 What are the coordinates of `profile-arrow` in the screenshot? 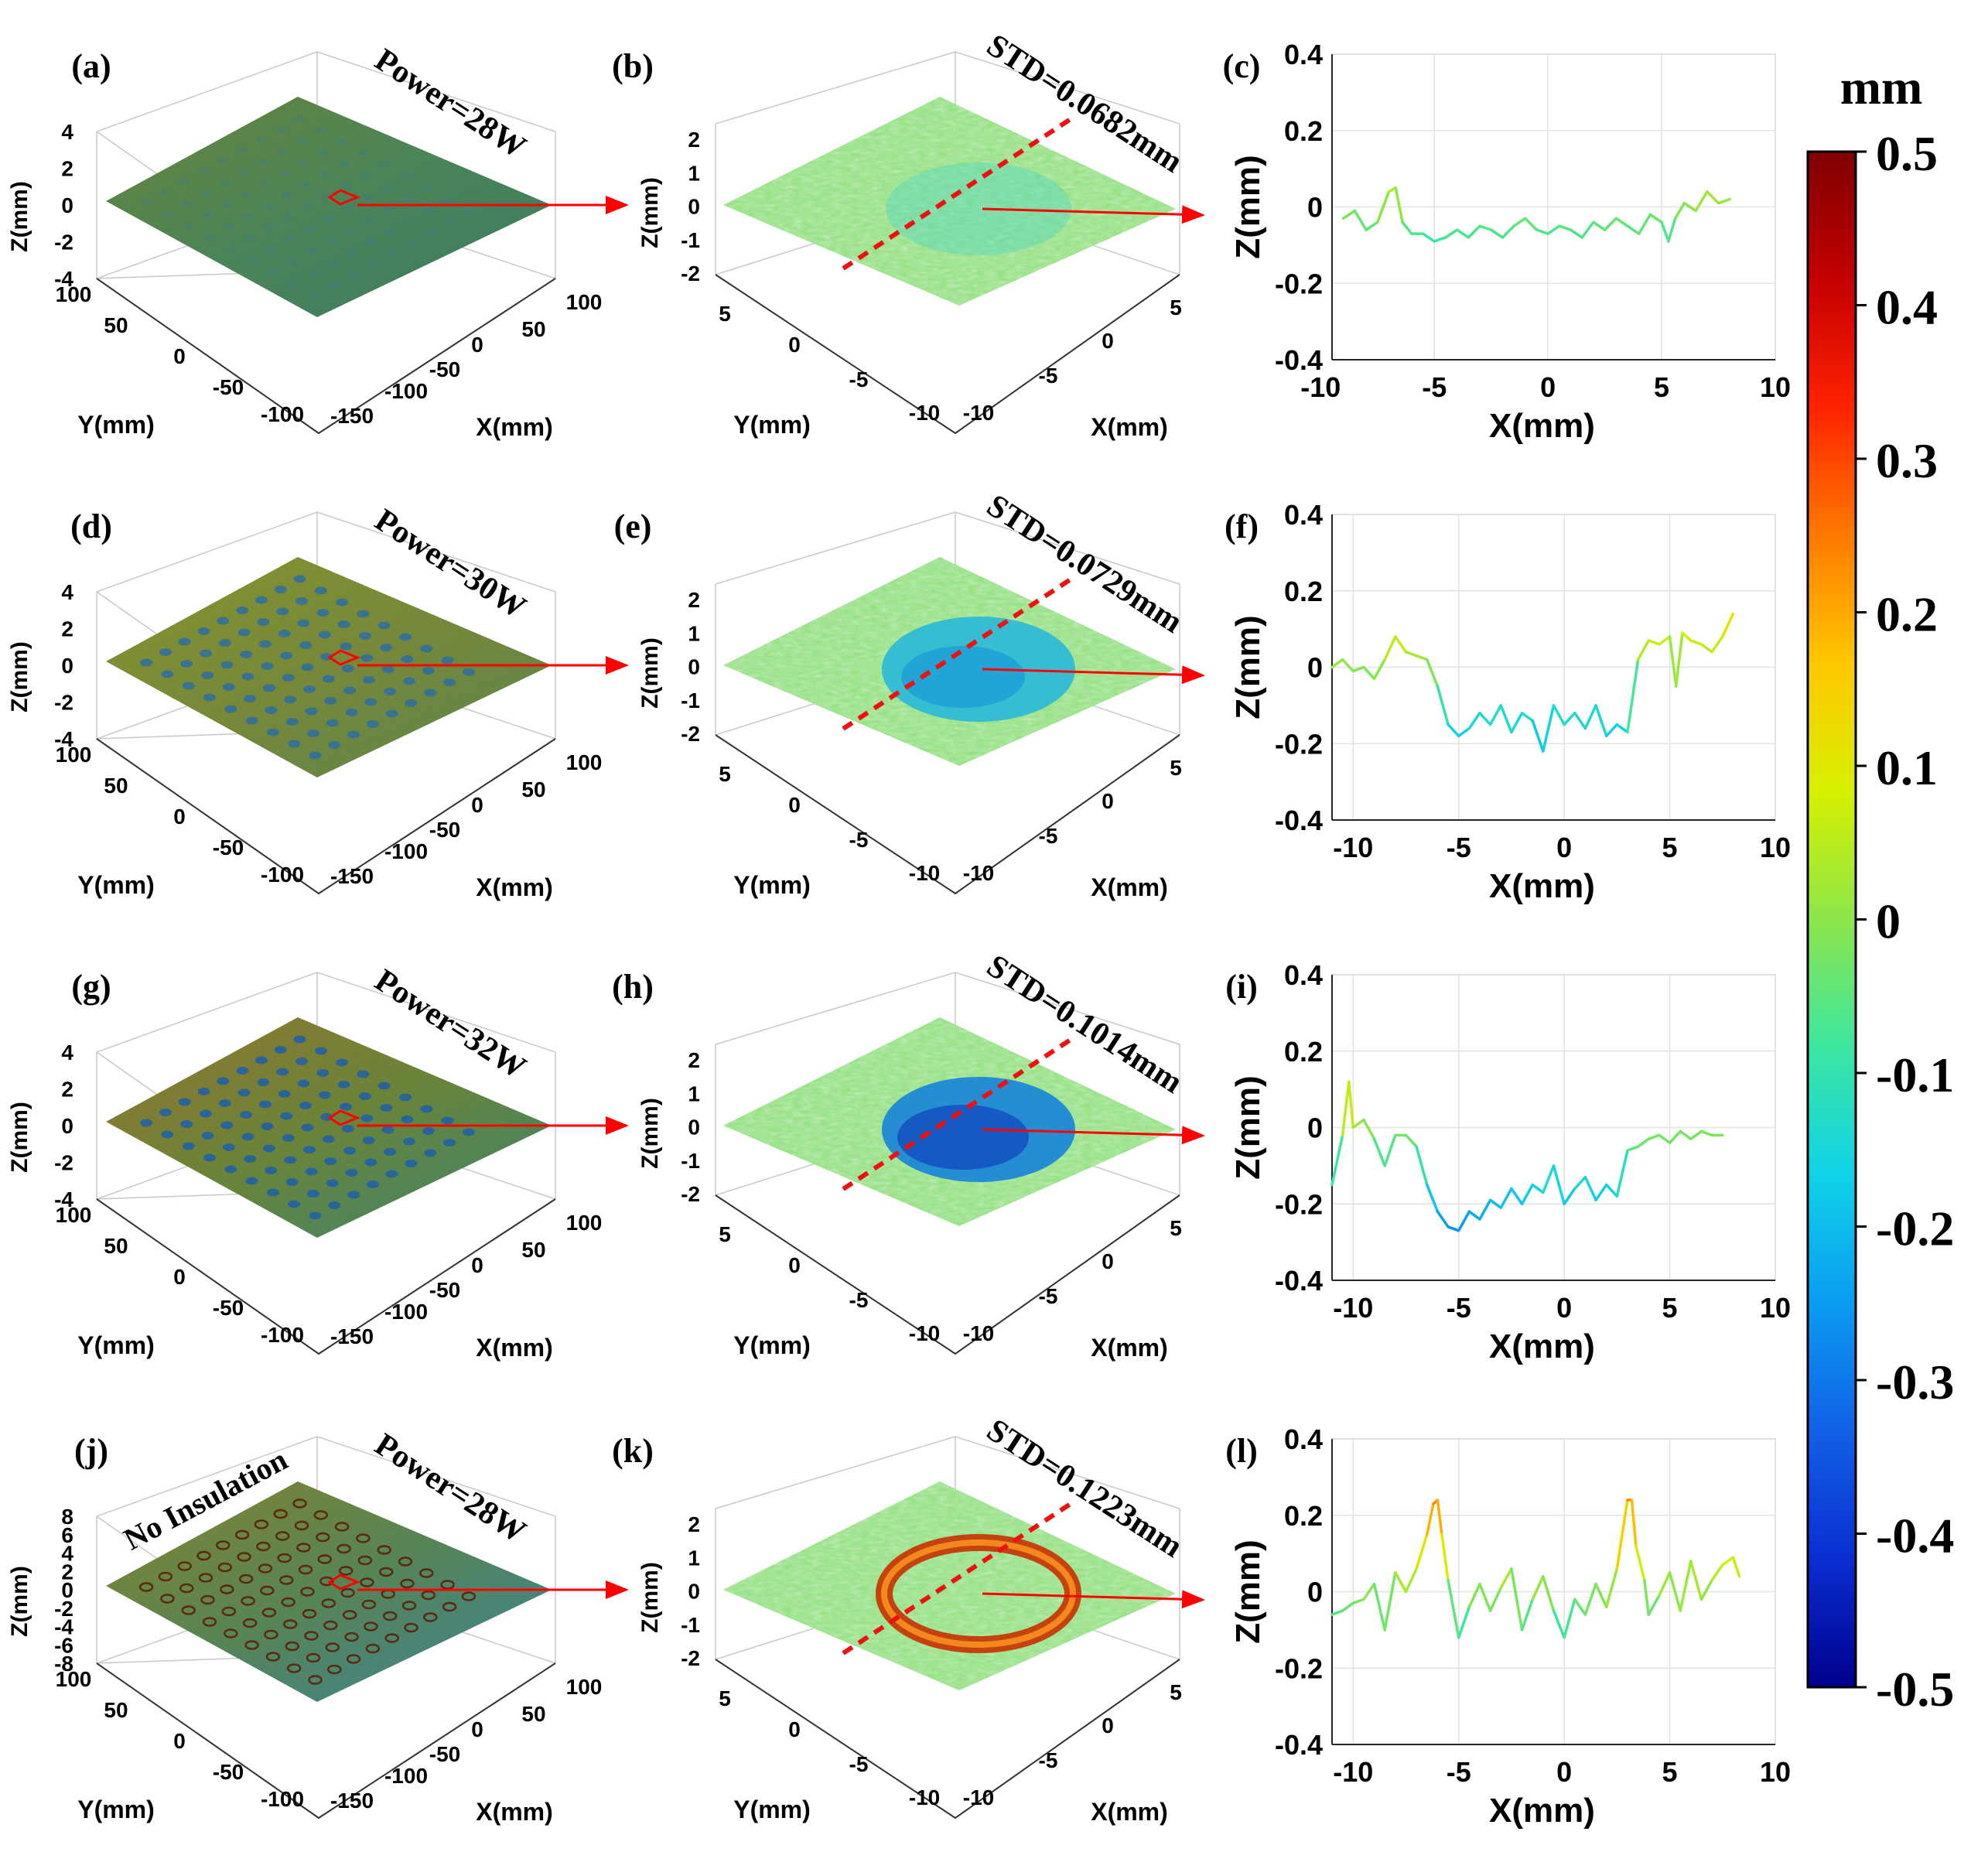 It's located at (1094, 1135).